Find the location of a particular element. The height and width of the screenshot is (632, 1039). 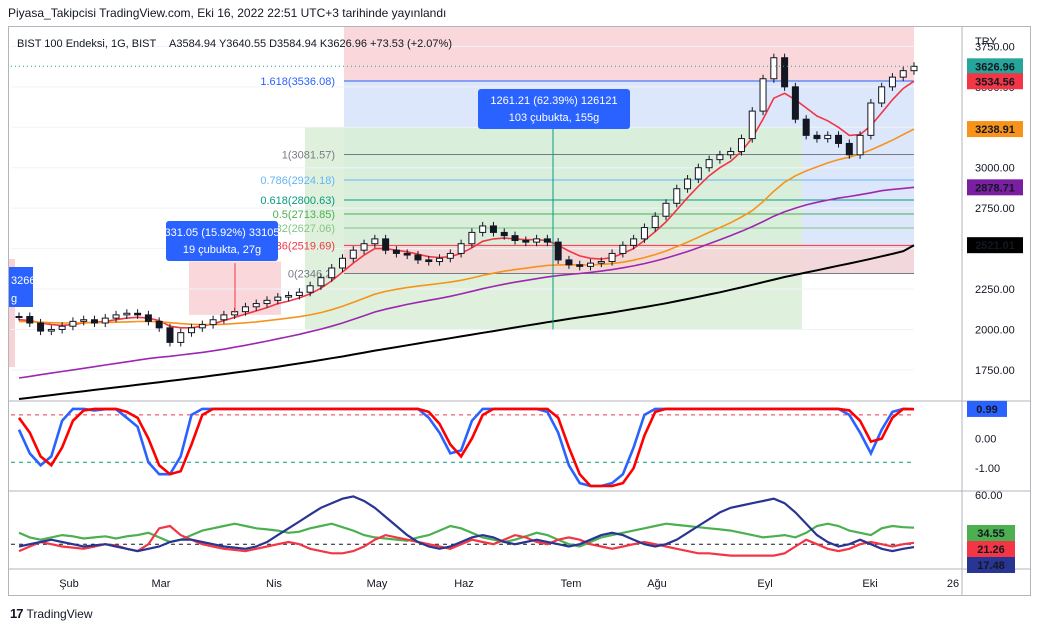

measure-label-box is located at coordinates (554, 109).